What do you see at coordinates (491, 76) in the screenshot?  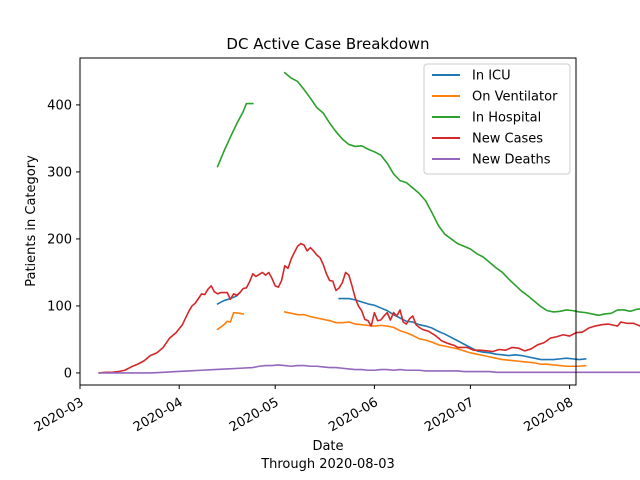 I see `legend-label-in-icu: In ICU` at bounding box center [491, 76].